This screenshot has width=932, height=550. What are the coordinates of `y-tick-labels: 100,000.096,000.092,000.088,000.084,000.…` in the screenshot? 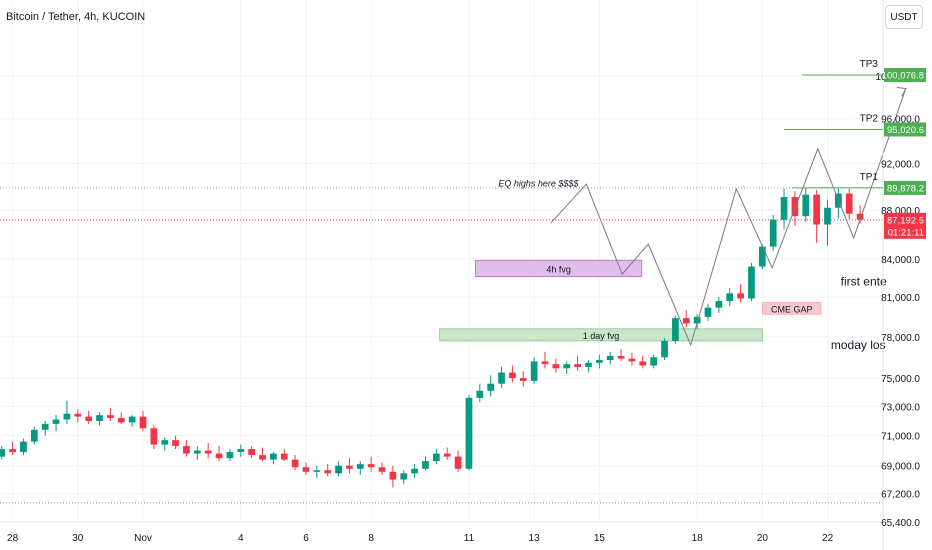 It's located at (898, 300).